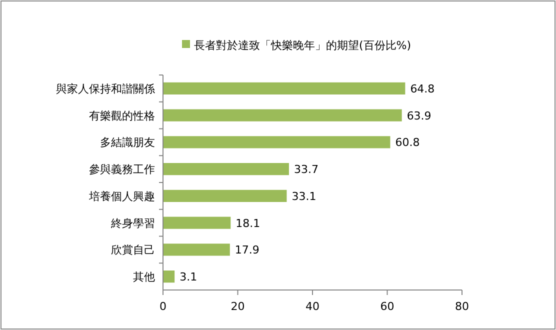 The height and width of the screenshot is (330, 556). I want to click on data-label: 17.9, so click(247, 250).